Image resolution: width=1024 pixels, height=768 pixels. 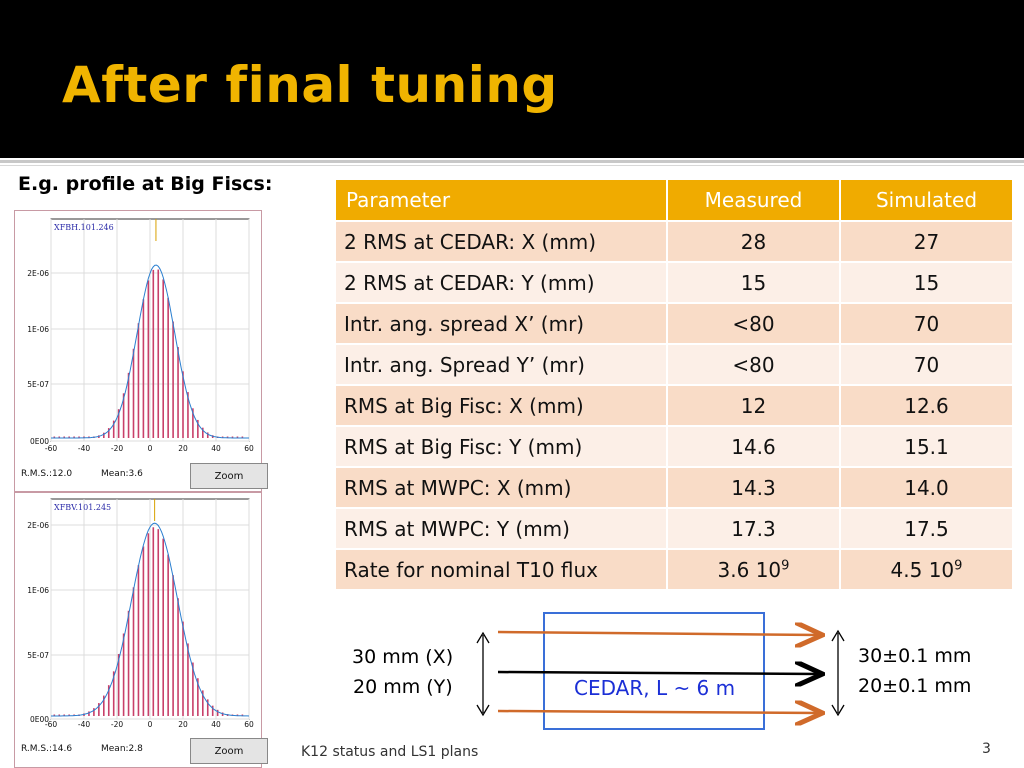 What do you see at coordinates (47, 749) in the screenshot?
I see `rms-readout: R.M.S.:14.6` at bounding box center [47, 749].